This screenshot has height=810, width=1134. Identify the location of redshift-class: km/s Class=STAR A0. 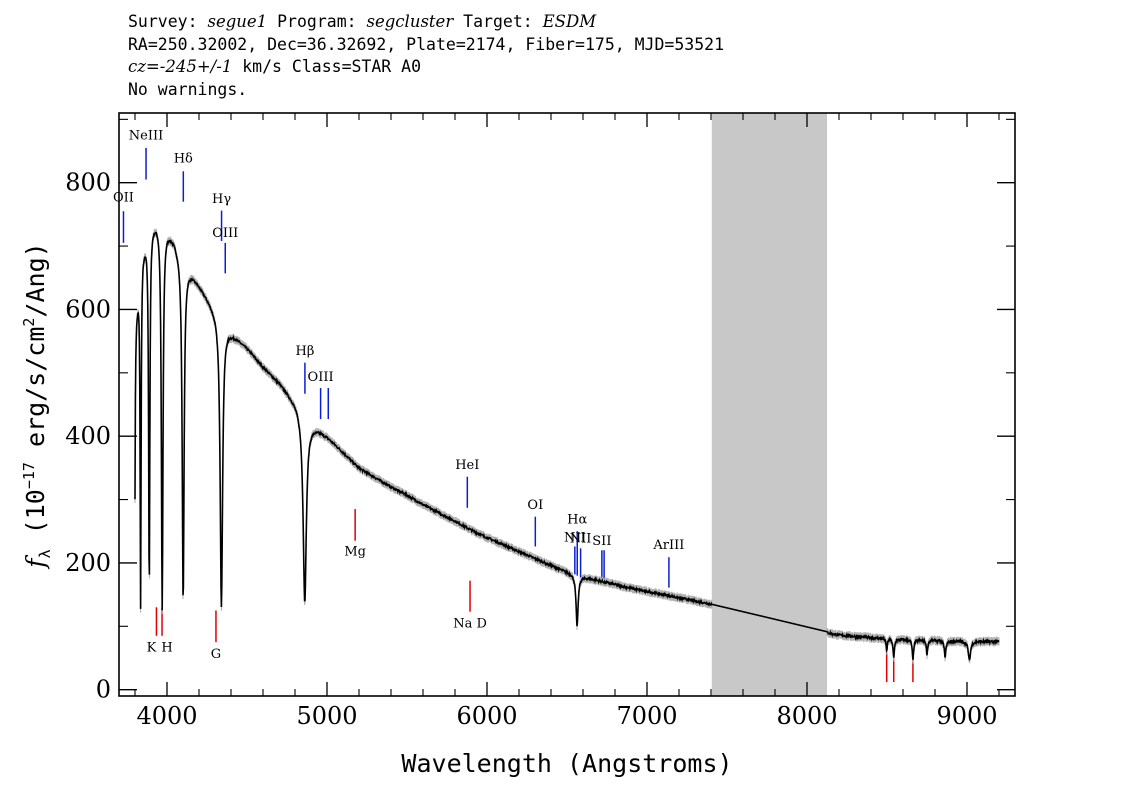
(327, 66).